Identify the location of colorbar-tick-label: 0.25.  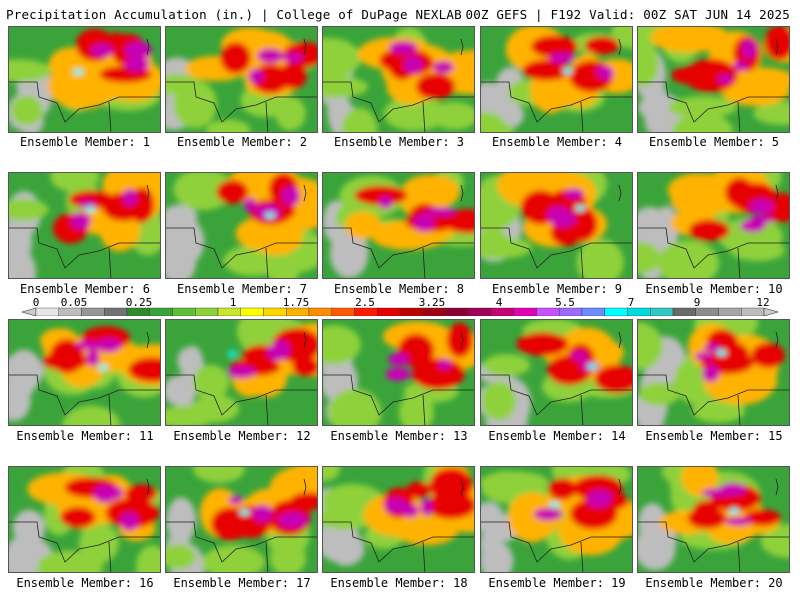
(139, 302).